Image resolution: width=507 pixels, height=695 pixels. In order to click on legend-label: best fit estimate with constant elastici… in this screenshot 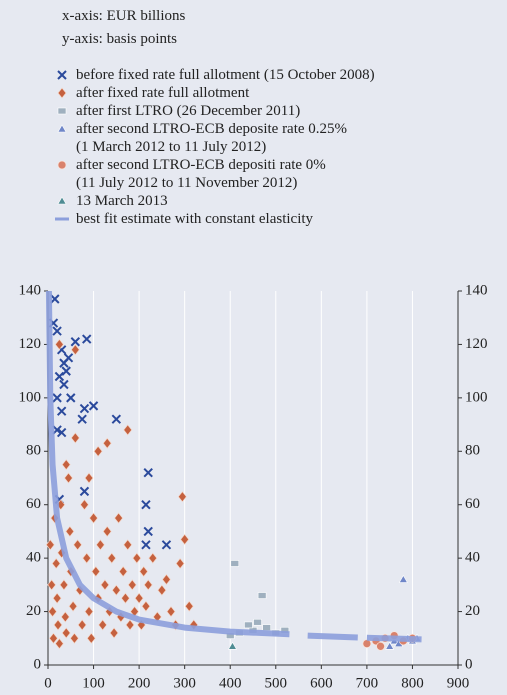, I will do `click(195, 219)`.